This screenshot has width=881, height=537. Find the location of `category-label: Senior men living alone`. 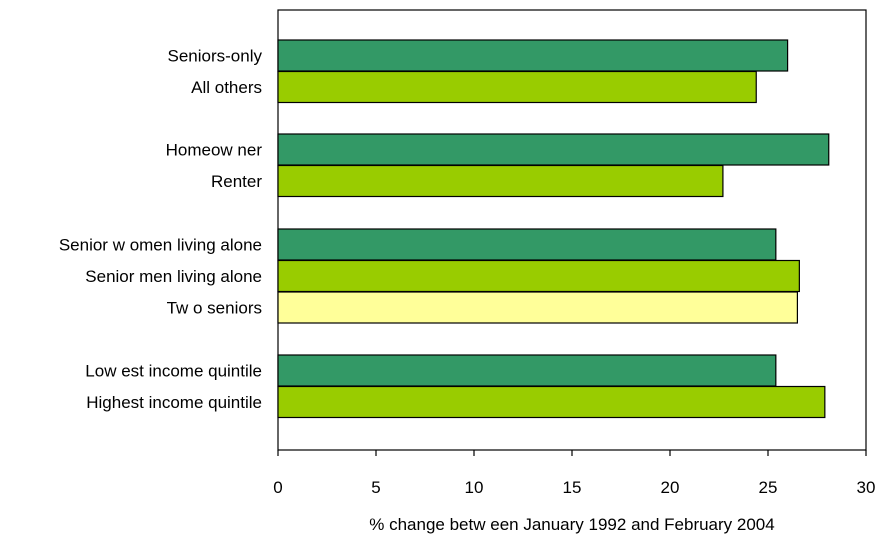

category-label: Senior men living alone is located at coordinates (173, 276).